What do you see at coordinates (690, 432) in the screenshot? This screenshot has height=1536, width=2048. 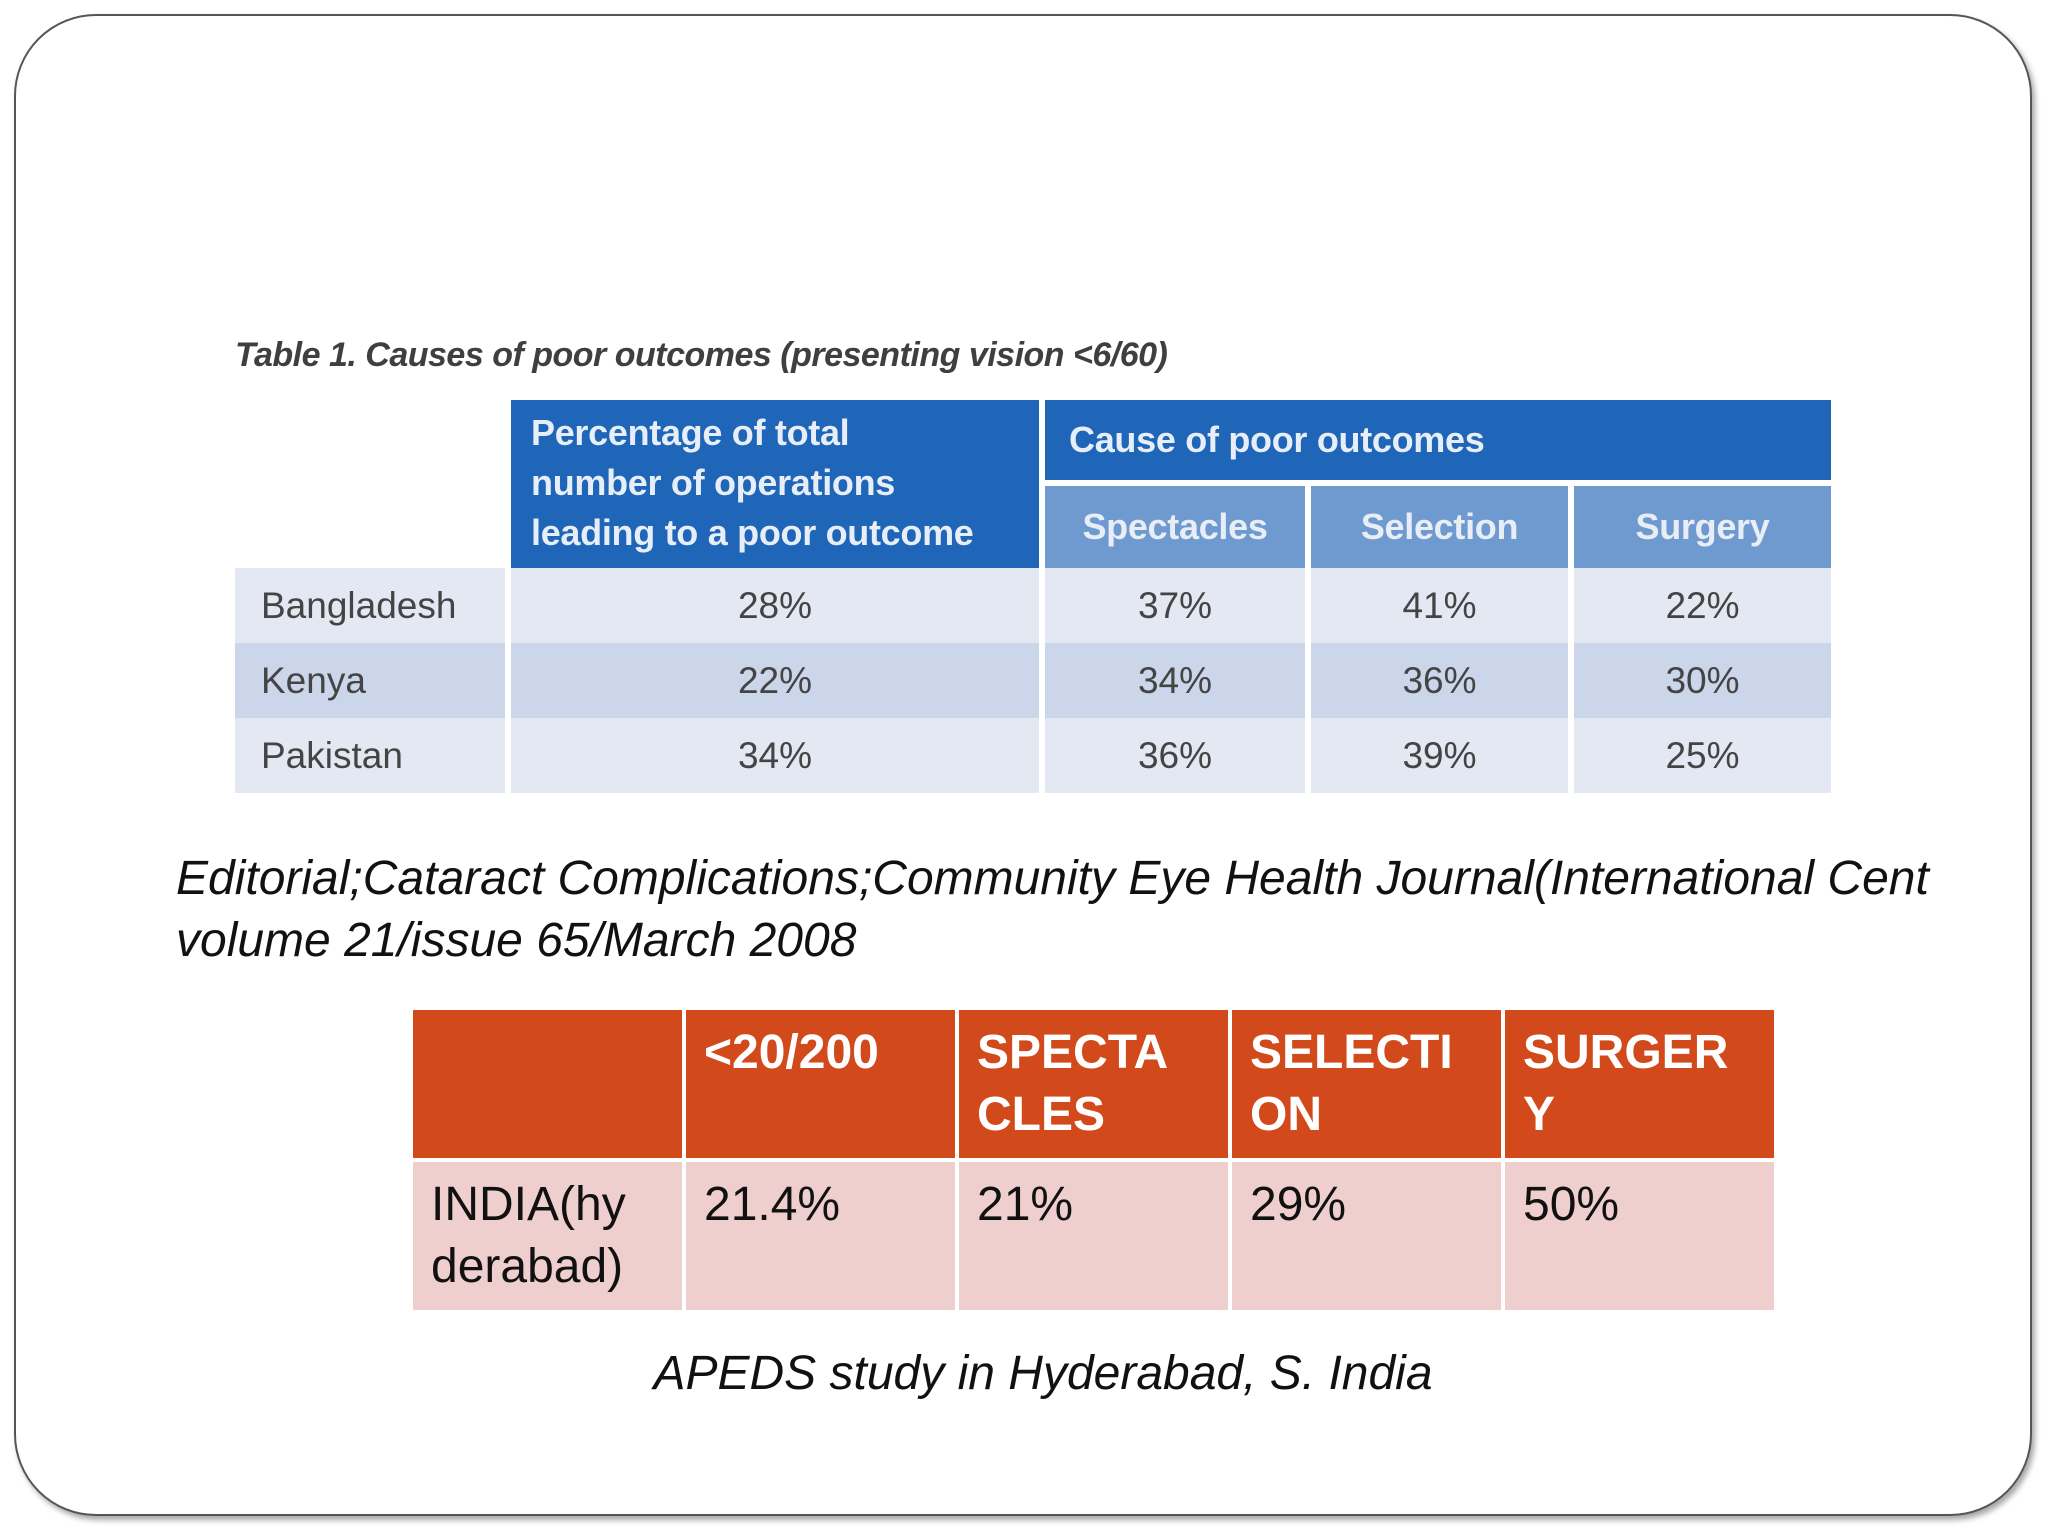 I see `table1-header-line: Percentage of total` at bounding box center [690, 432].